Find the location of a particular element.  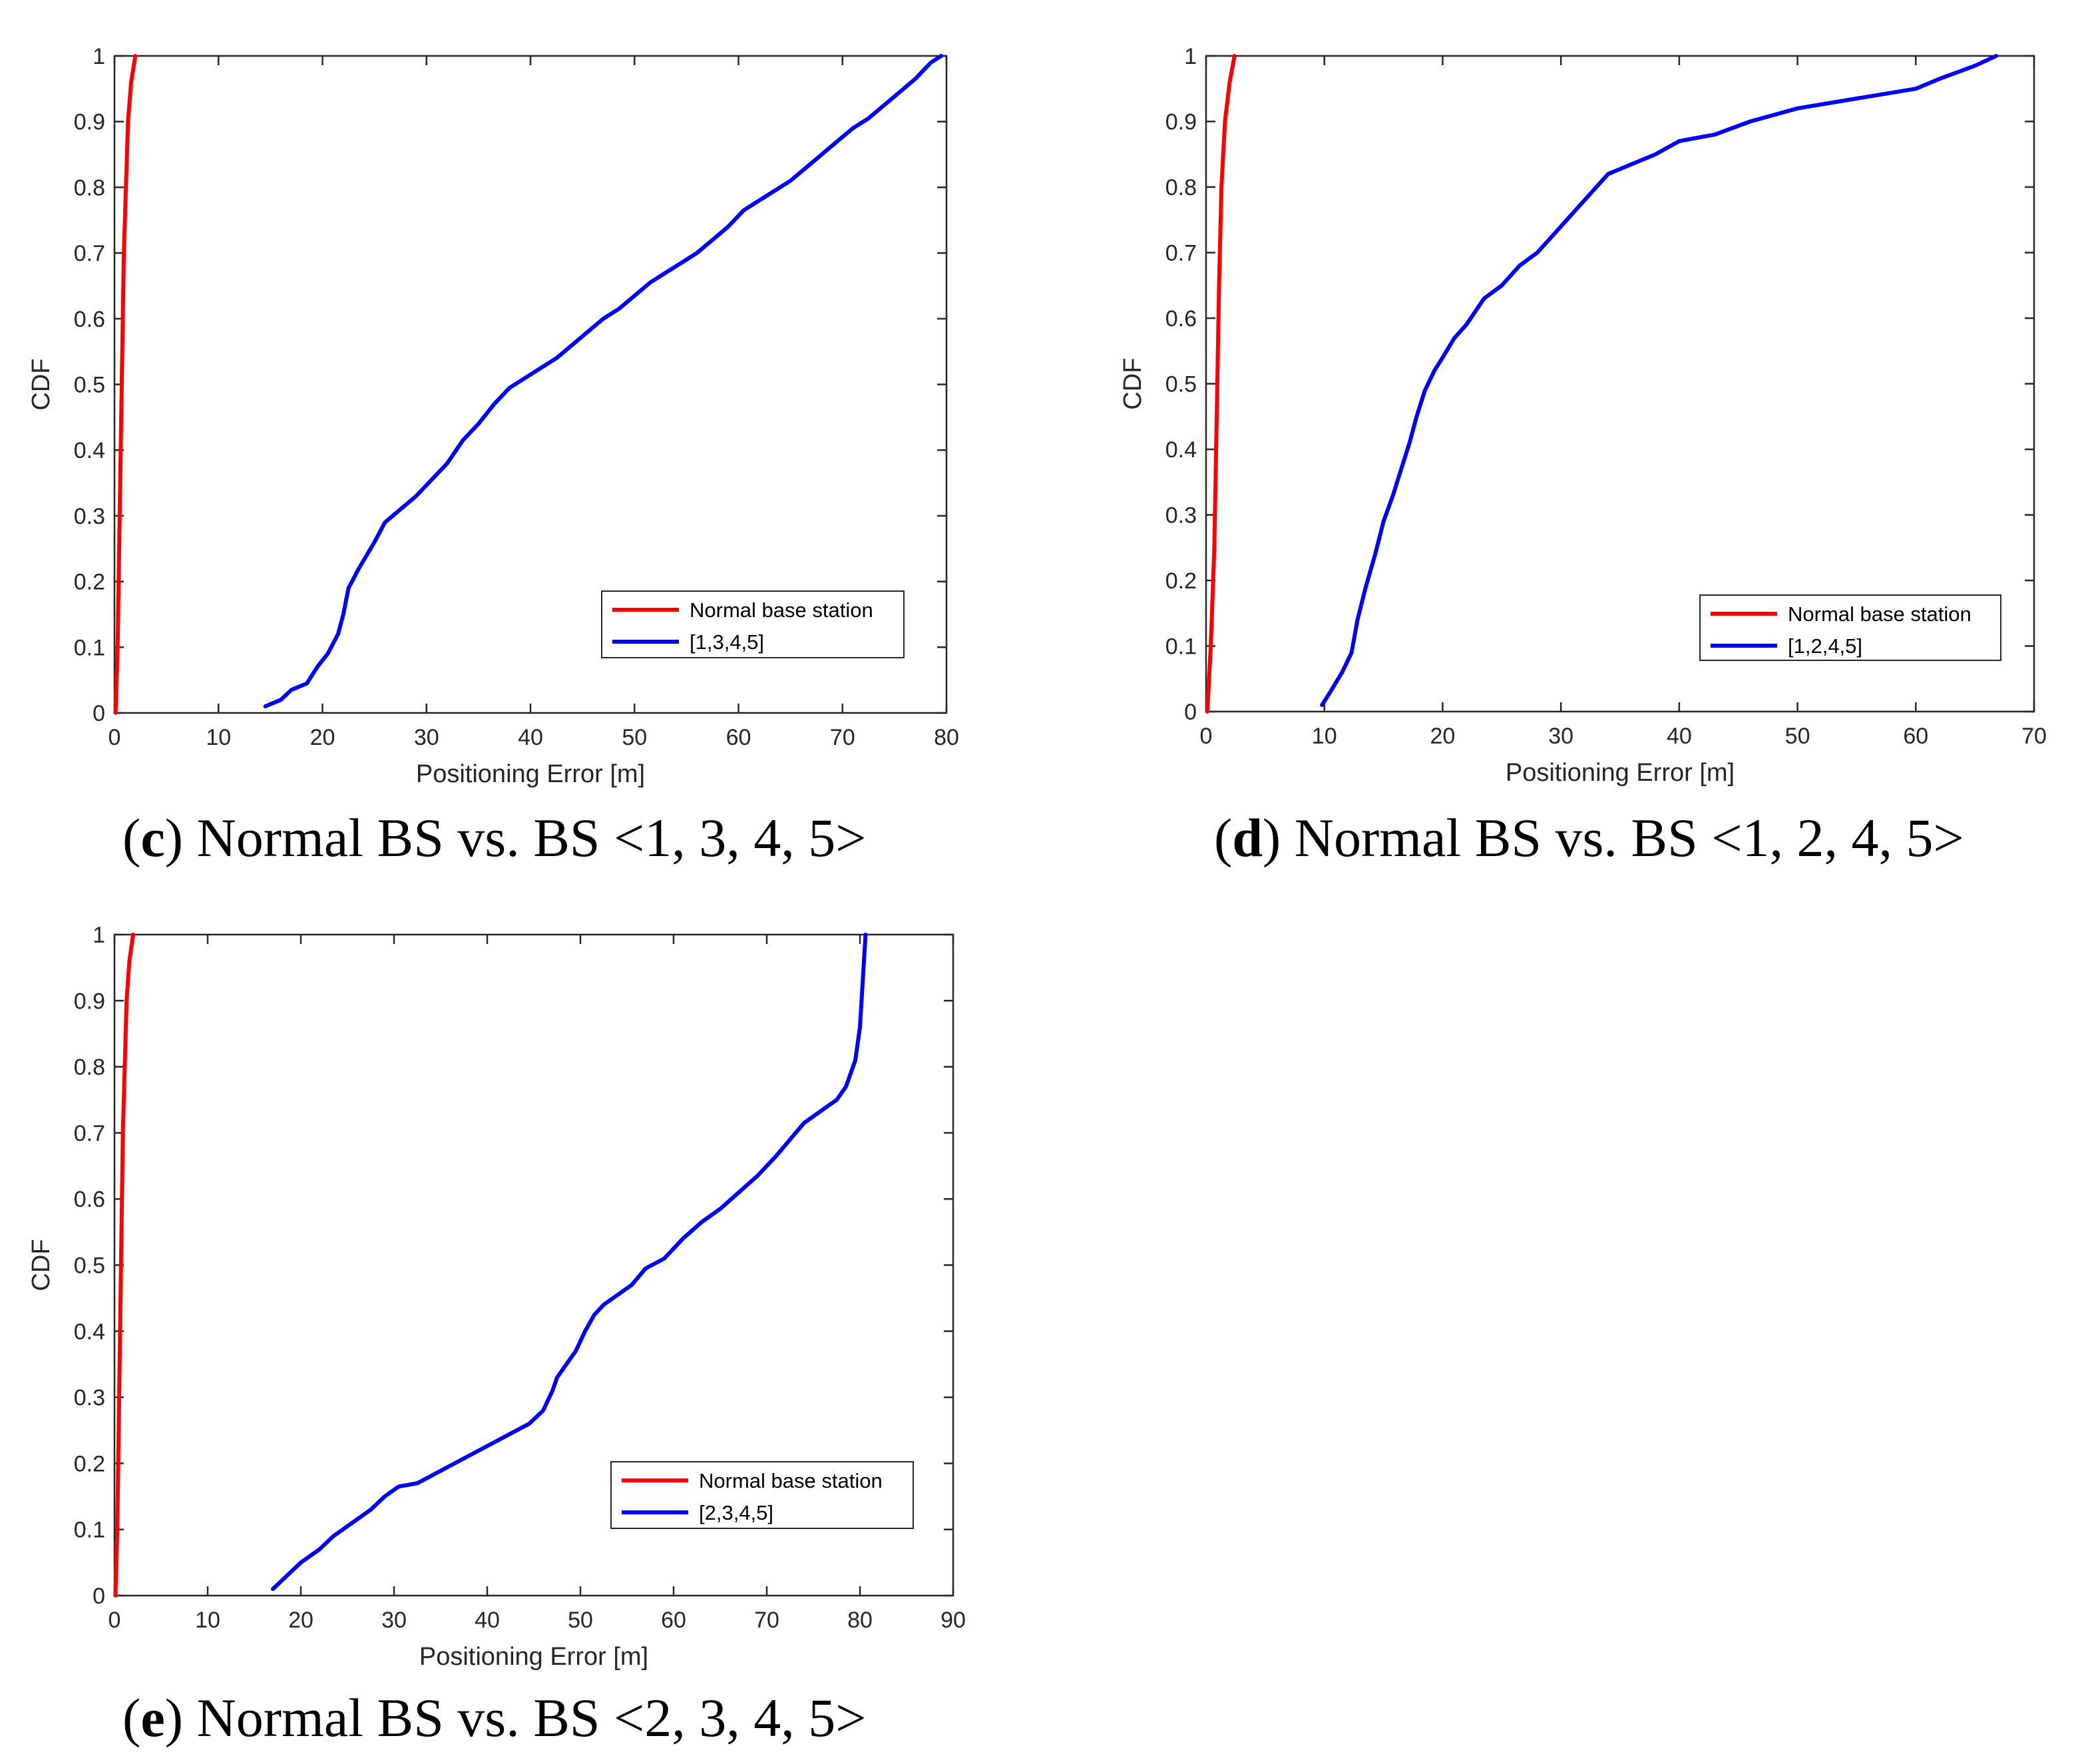

plot-e-ytick-label: 0.9 is located at coordinates (89, 1001).